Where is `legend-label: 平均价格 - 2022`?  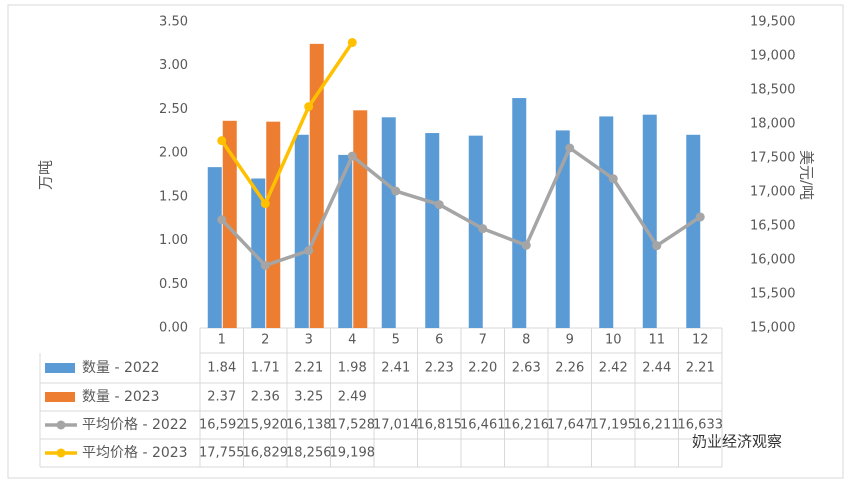 legend-label: 平均价格 - 2022 is located at coordinates (135, 425).